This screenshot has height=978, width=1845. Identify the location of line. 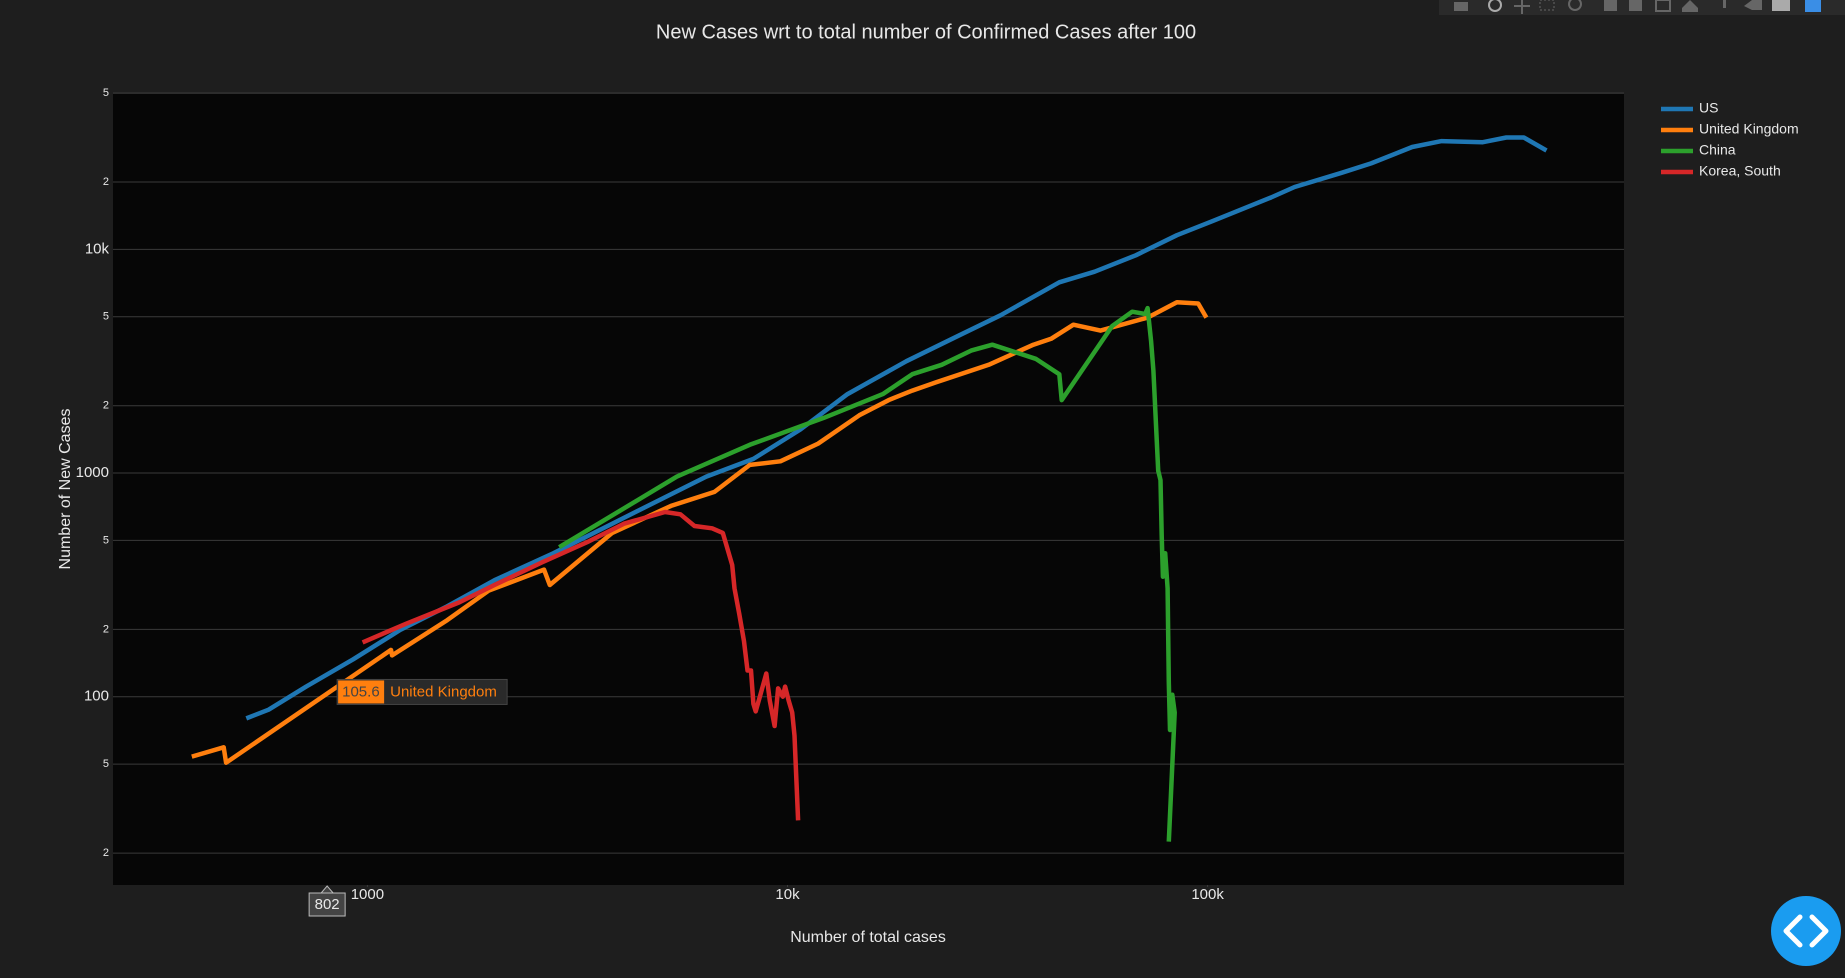
(581, 665).